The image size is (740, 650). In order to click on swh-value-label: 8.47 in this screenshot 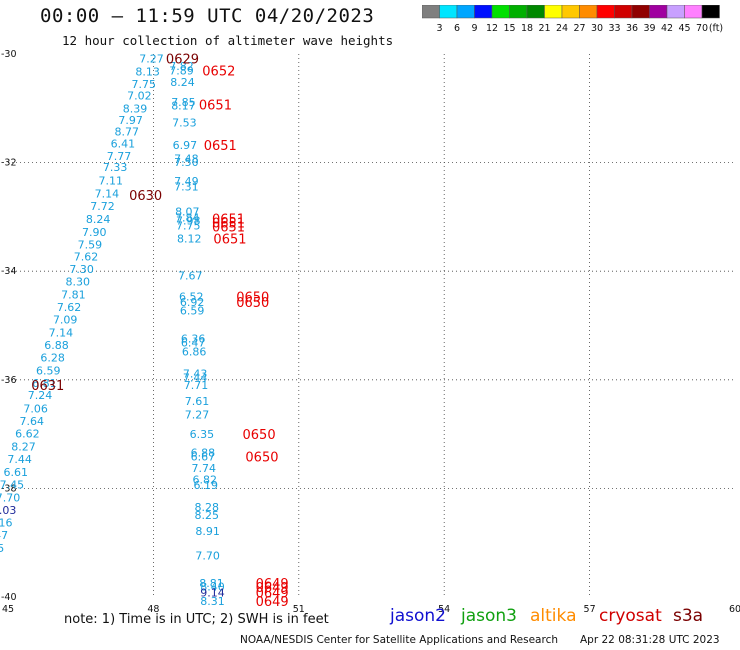, I will do `click(4, 535)`.